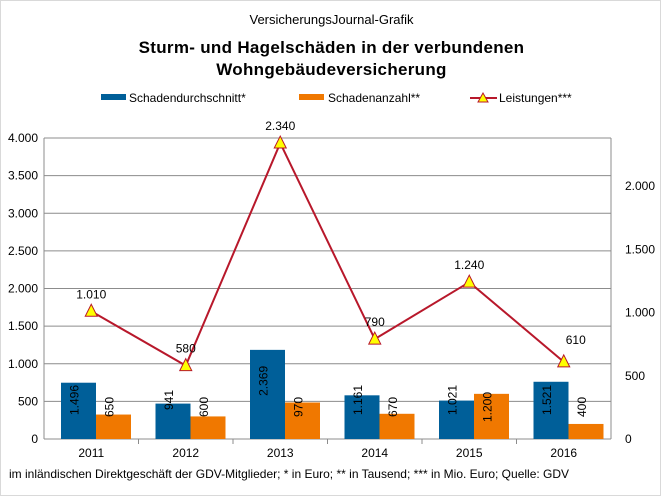 The width and height of the screenshot is (661, 496). What do you see at coordinates (374, 98) in the screenshot?
I see `legend-label: Schadenanzahl**` at bounding box center [374, 98].